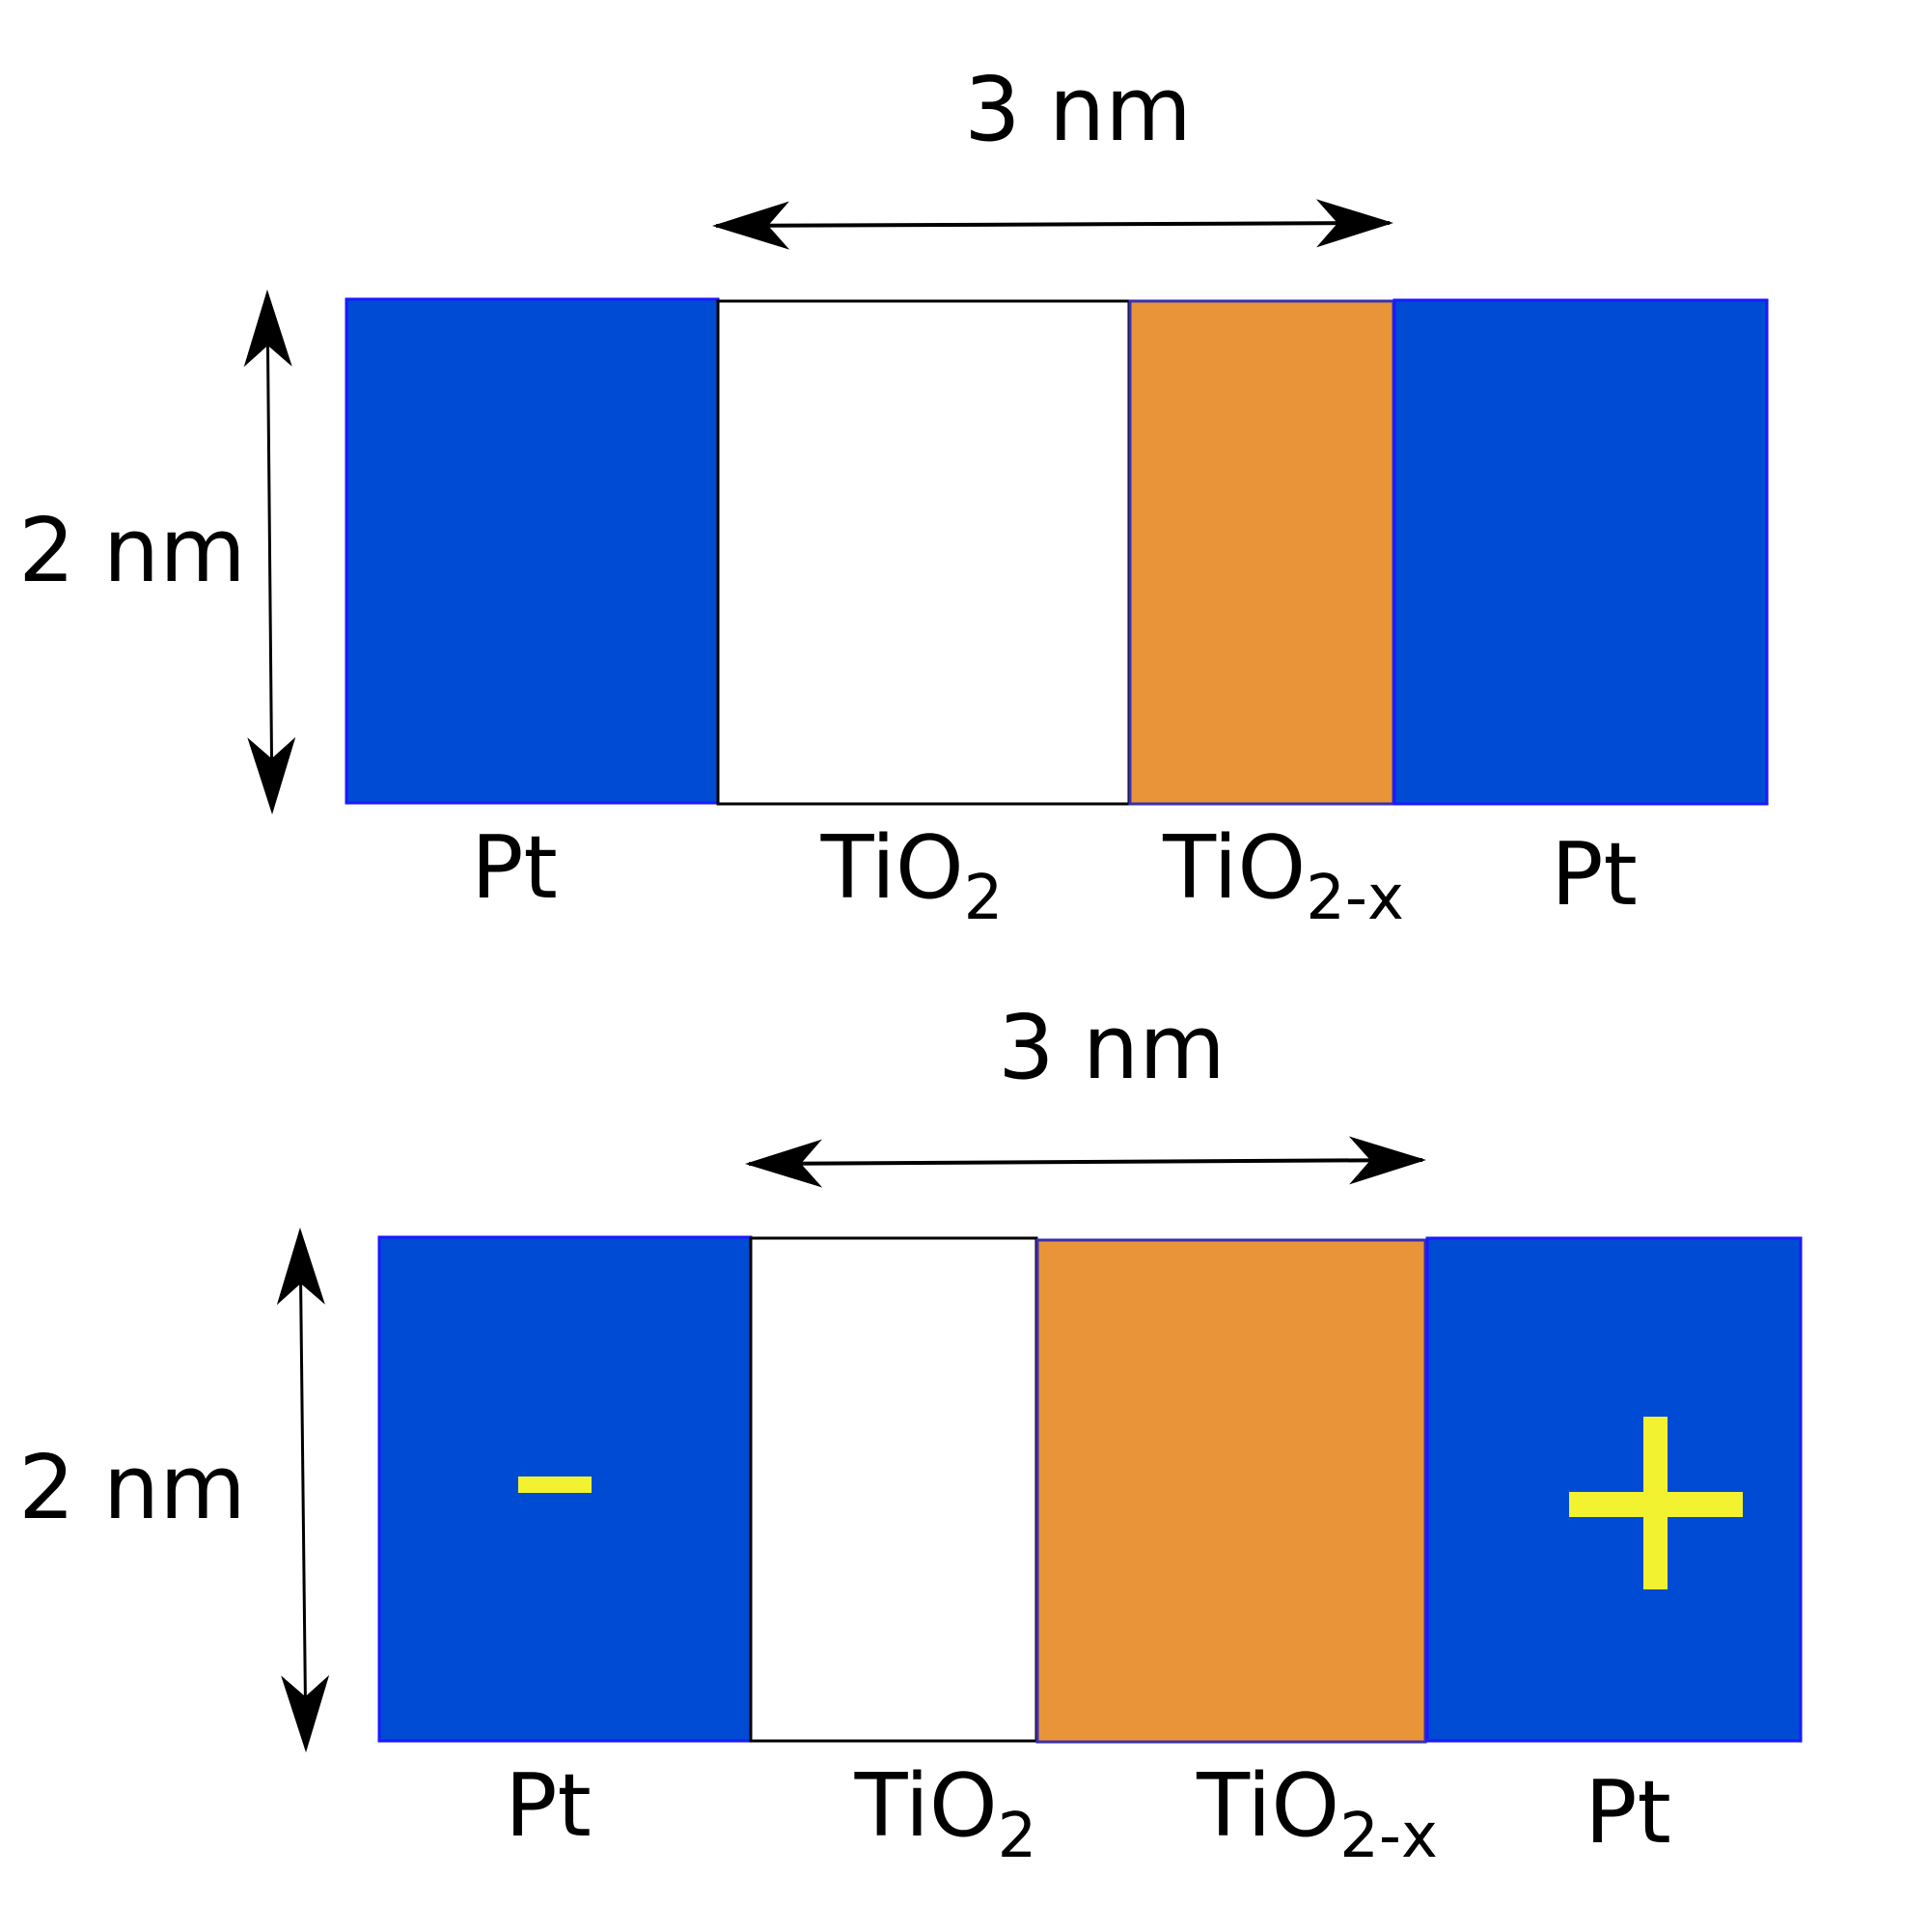 This screenshot has height=1932, width=1930. Describe the element at coordinates (1656, 1503) in the screenshot. I see `positive-sign` at that location.